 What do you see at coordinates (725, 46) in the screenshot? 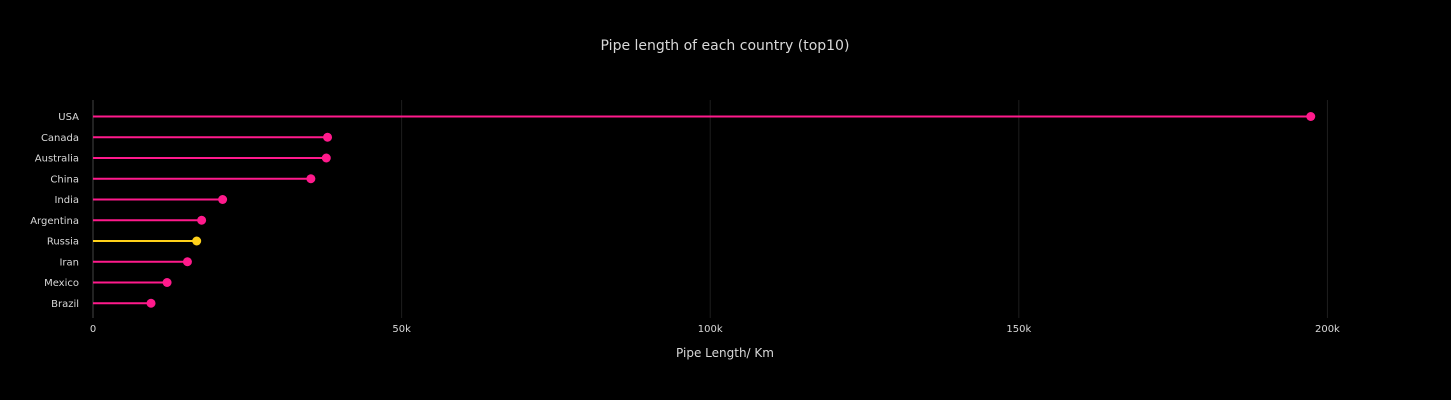
I see `chart-title: Pipe length of each country (top10)` at bounding box center [725, 46].